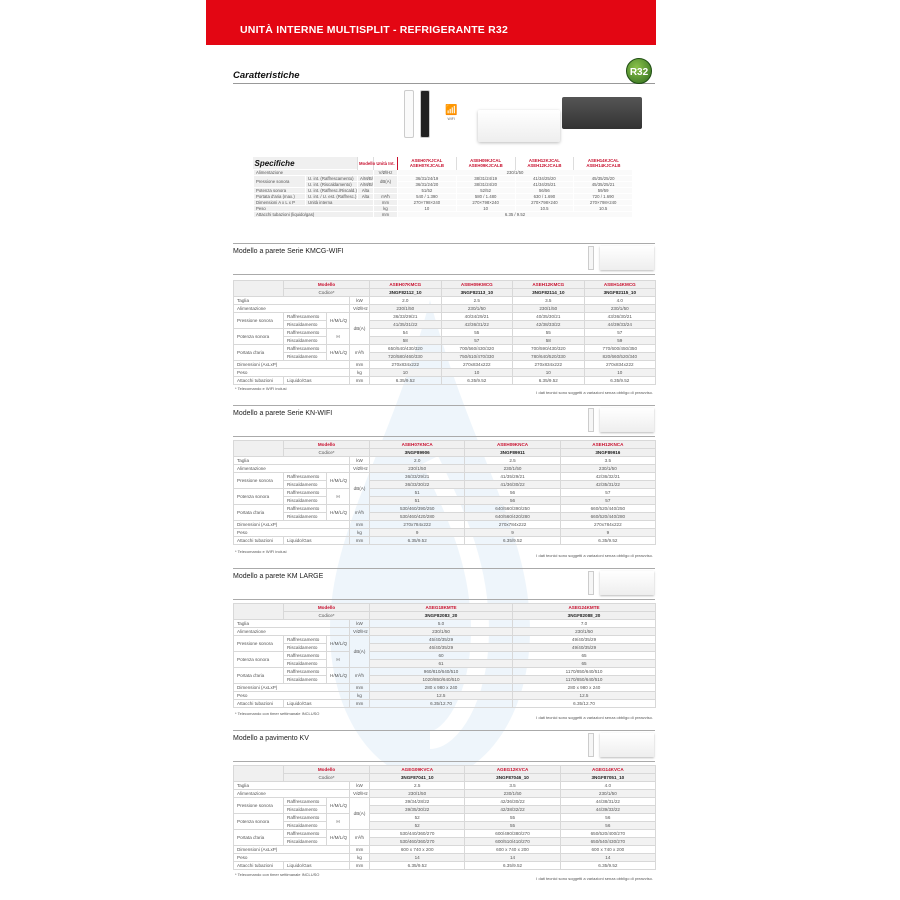 This screenshot has height=900, width=900. What do you see at coordinates (451, 119) in the screenshot?
I see `wifi-label: WIFI` at bounding box center [451, 119].